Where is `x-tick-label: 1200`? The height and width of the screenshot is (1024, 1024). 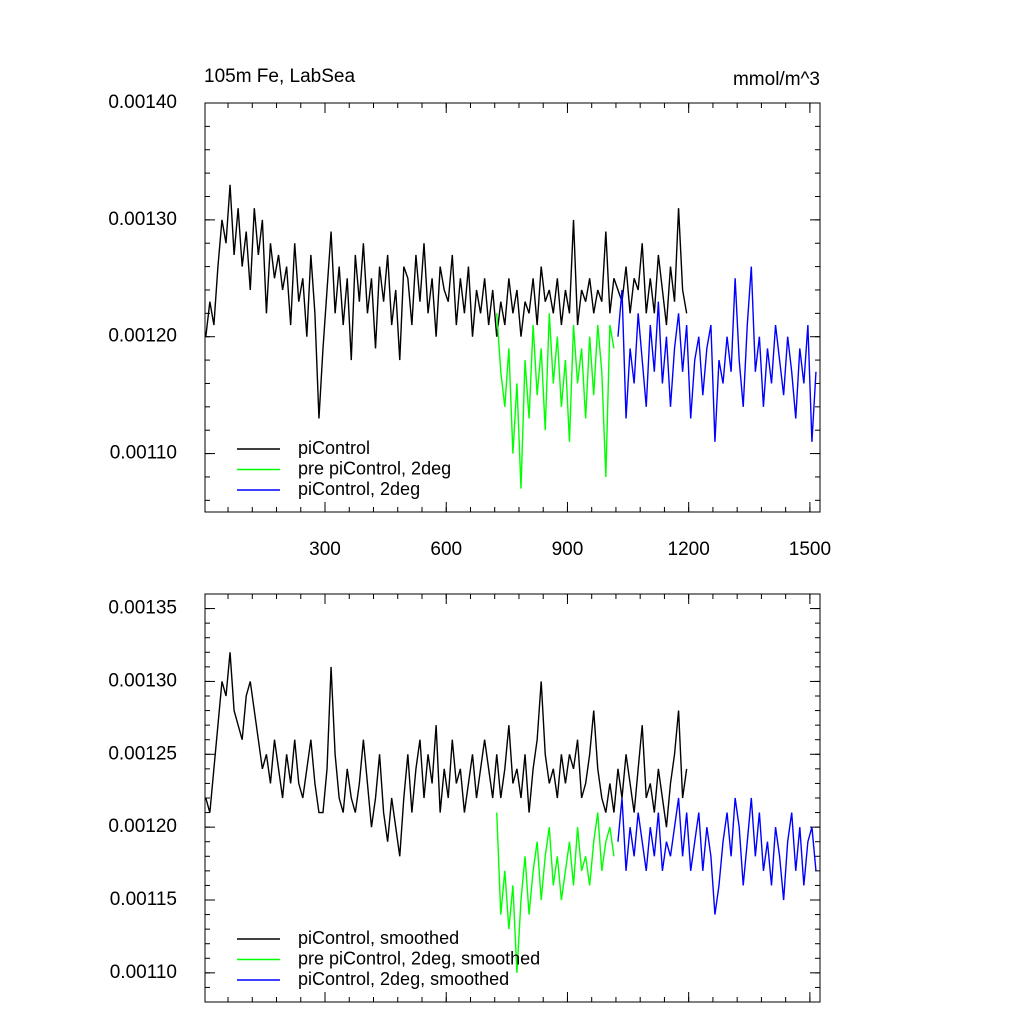
x-tick-label: 1200 is located at coordinates (689, 549).